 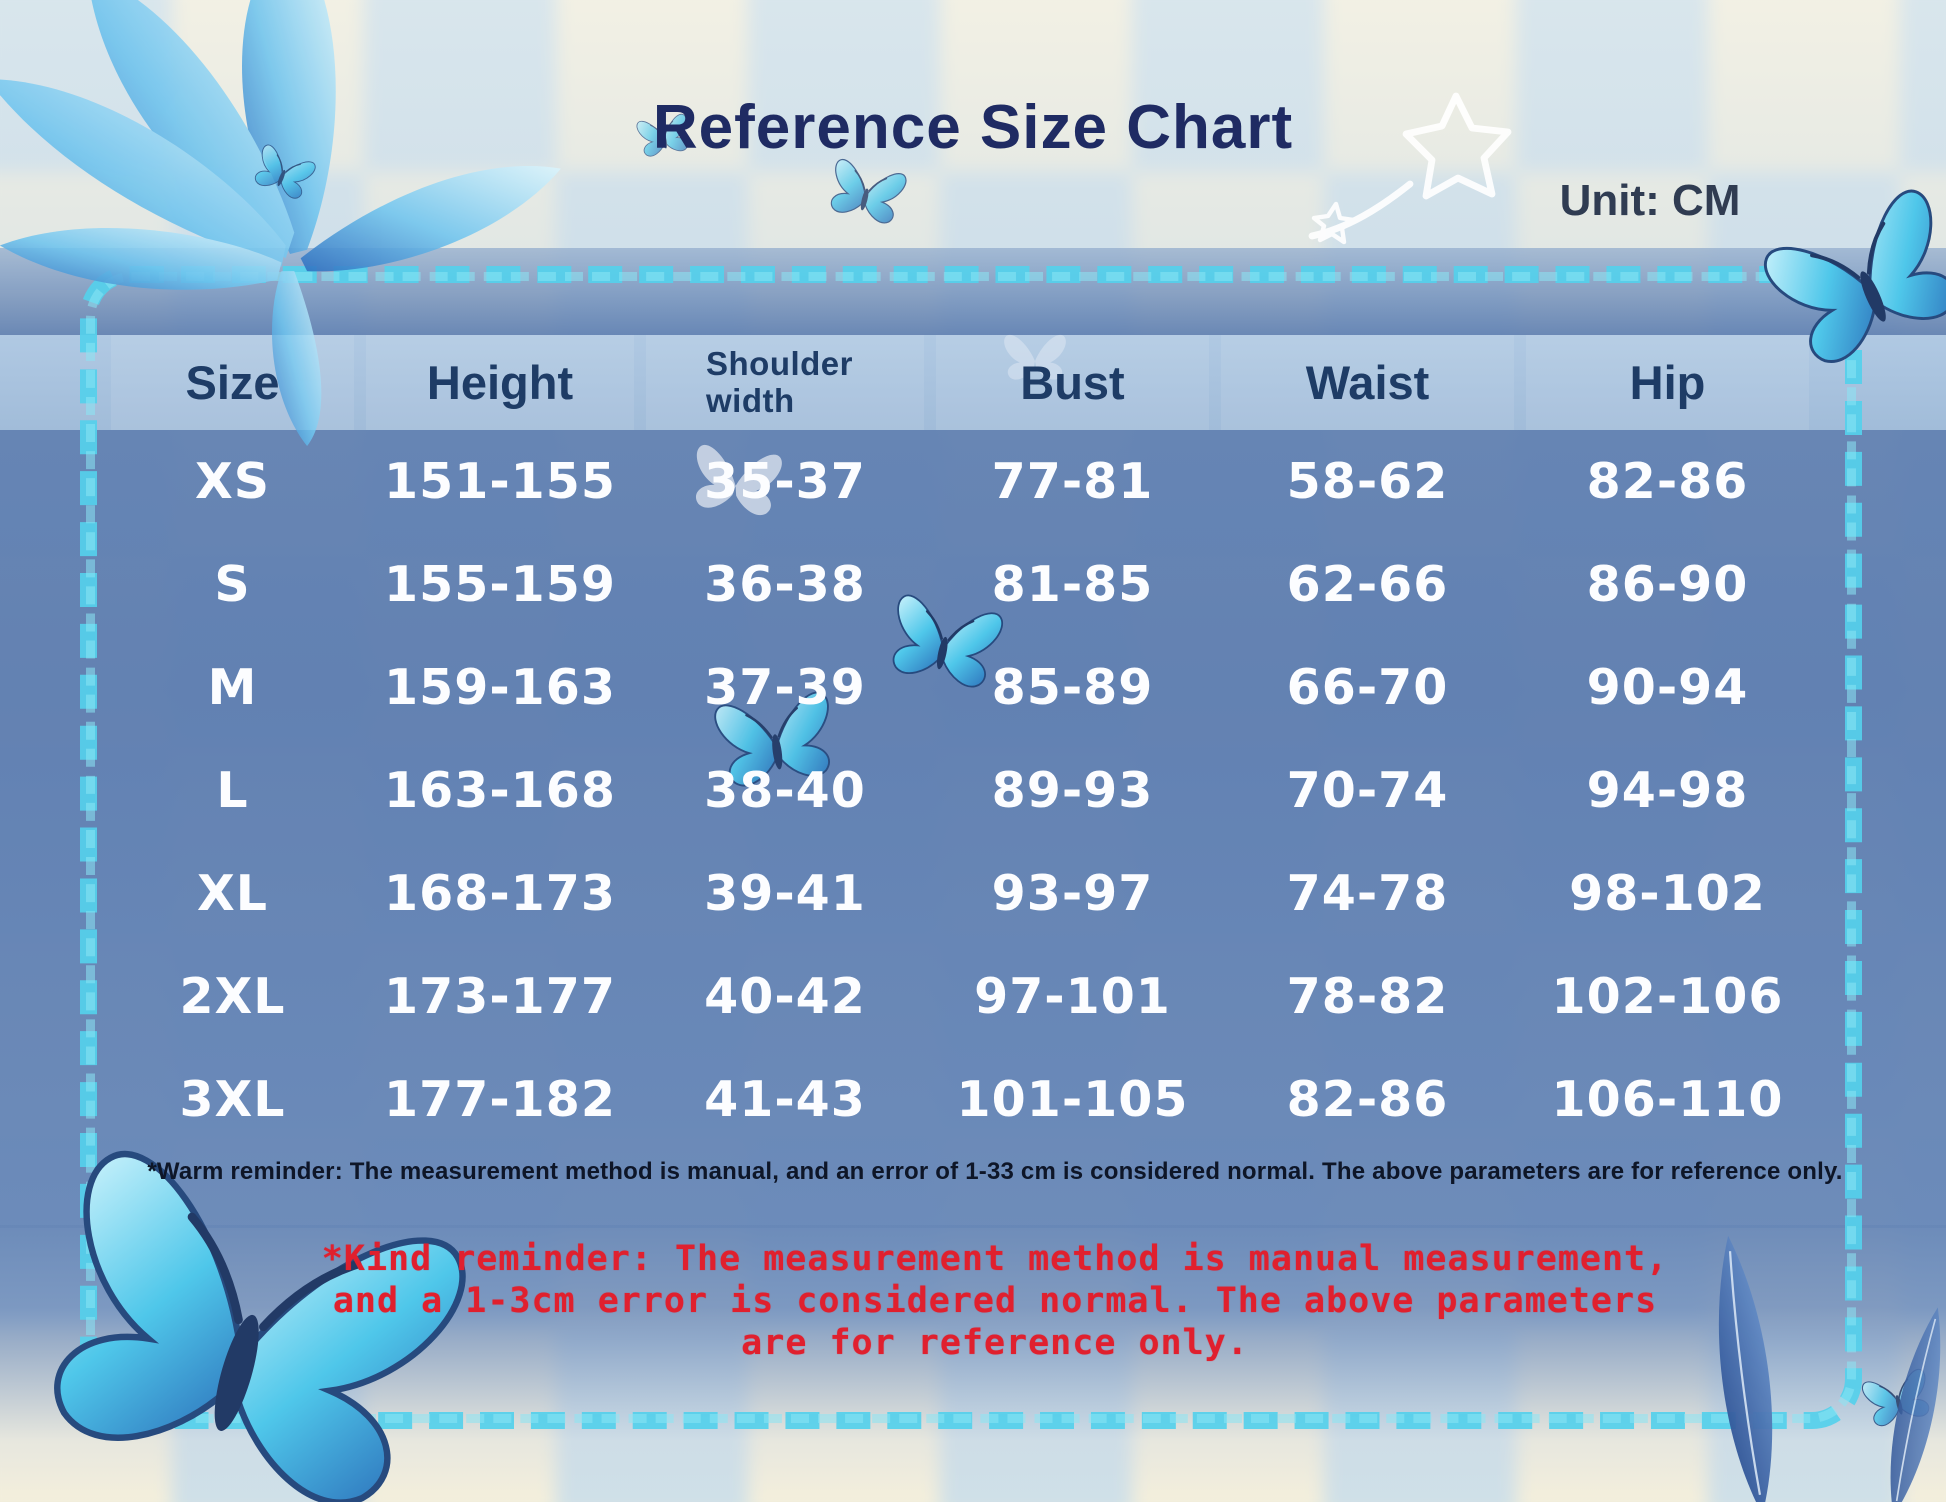 What do you see at coordinates (785, 790) in the screenshot?
I see `table-cell: 38-40` at bounding box center [785, 790].